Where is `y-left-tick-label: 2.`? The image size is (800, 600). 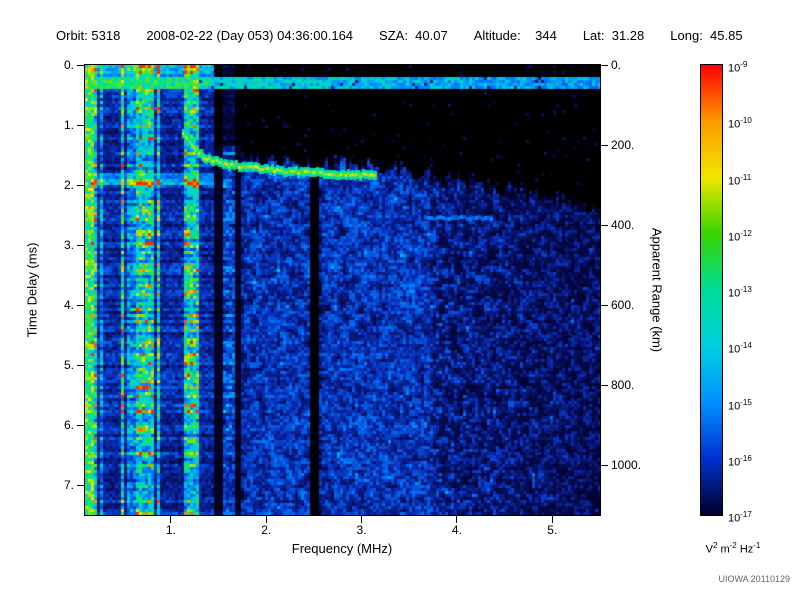
y-left-tick-label: 2. is located at coordinates (68, 185).